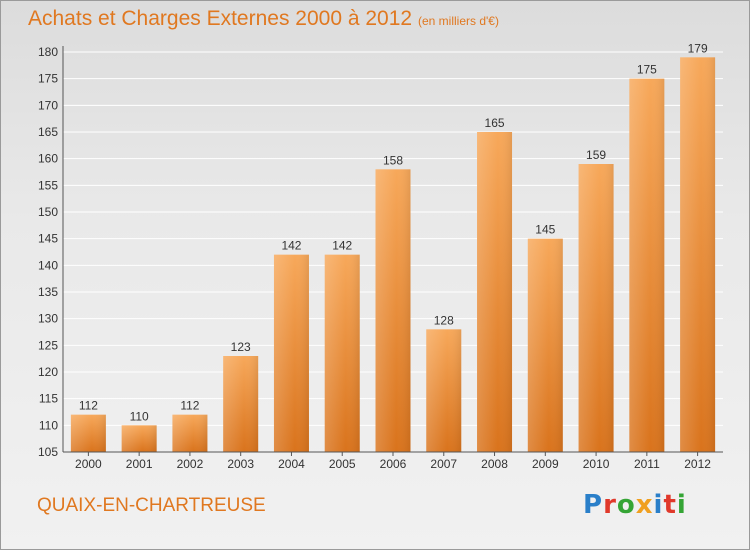 The height and width of the screenshot is (551, 750). What do you see at coordinates (545, 464) in the screenshot?
I see `x-tick-label: 2009` at bounding box center [545, 464].